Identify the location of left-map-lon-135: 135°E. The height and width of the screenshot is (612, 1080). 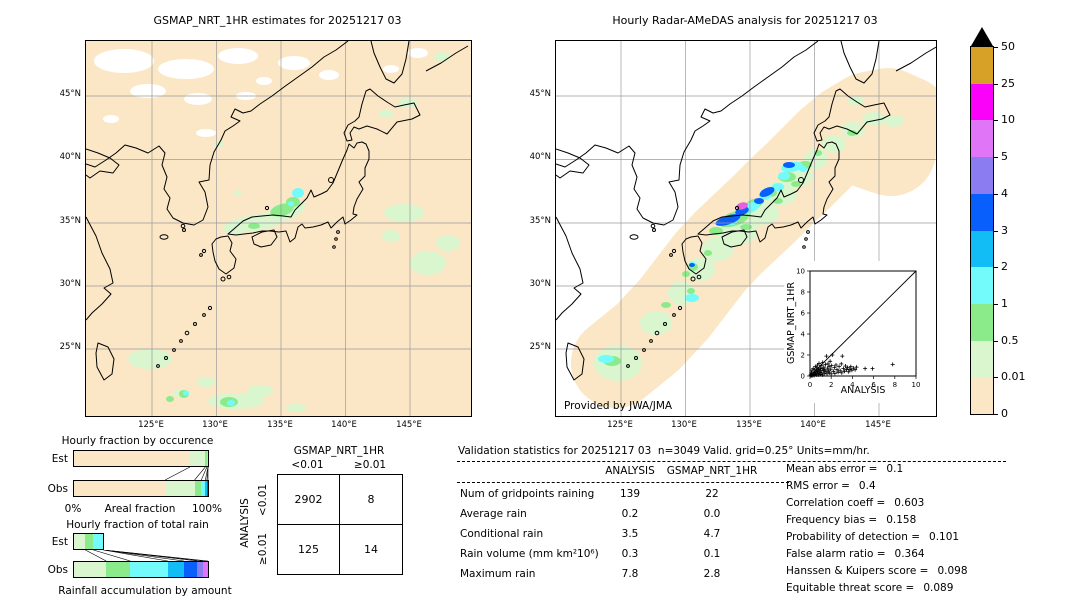
(280, 425).